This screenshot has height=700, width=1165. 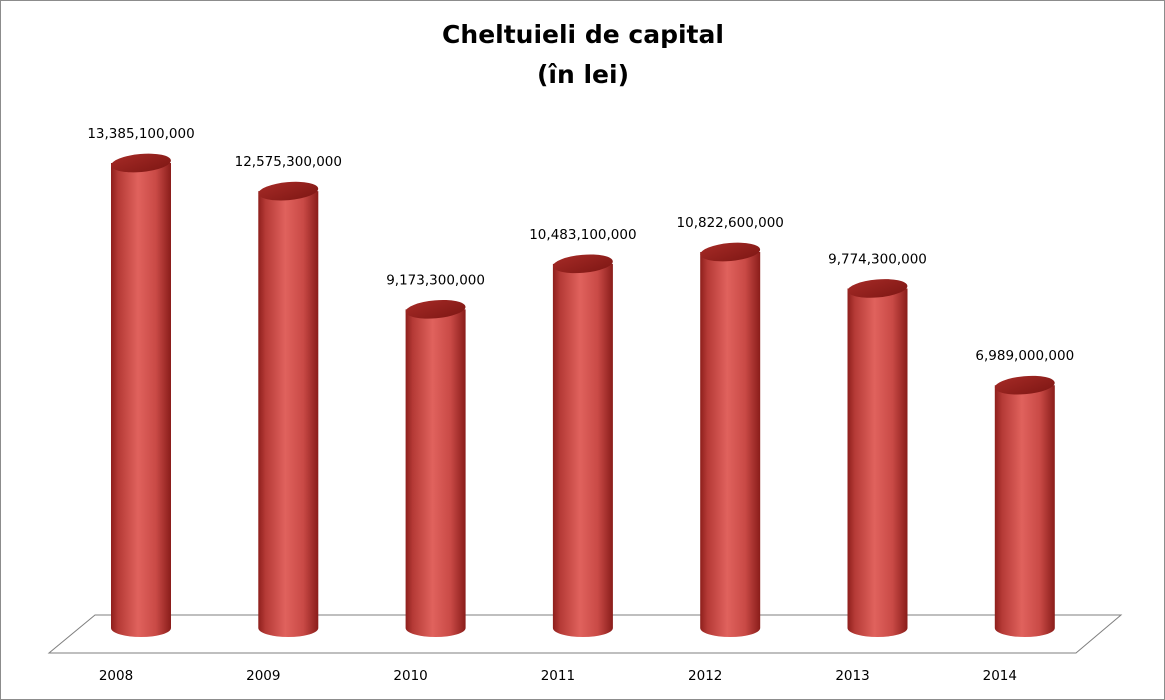 I want to click on data-label: 10,822,600,000, so click(x=730, y=223).